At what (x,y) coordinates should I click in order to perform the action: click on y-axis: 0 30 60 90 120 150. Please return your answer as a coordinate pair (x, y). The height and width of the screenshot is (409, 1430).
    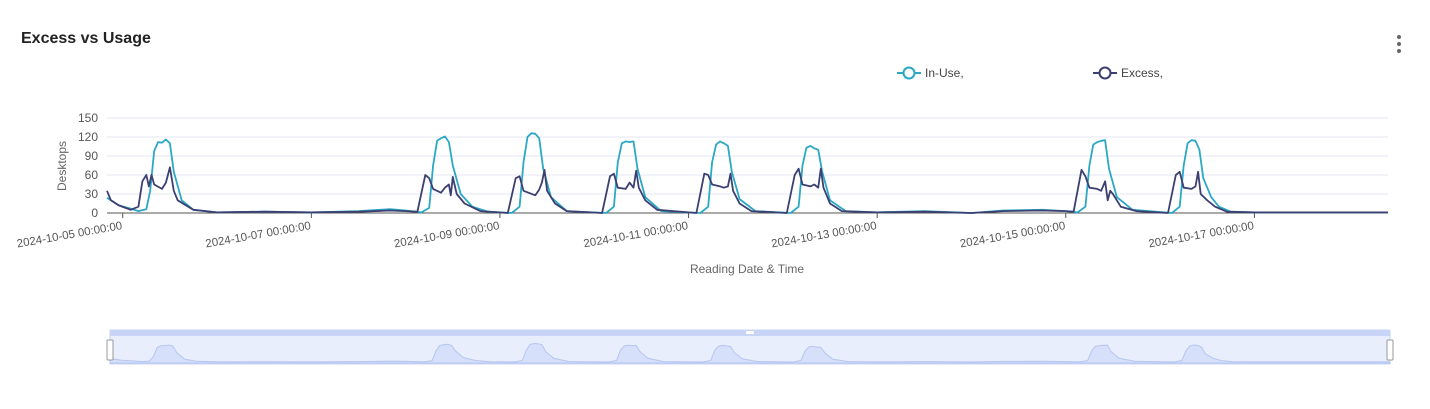
    Looking at the image, I should click on (88, 165).